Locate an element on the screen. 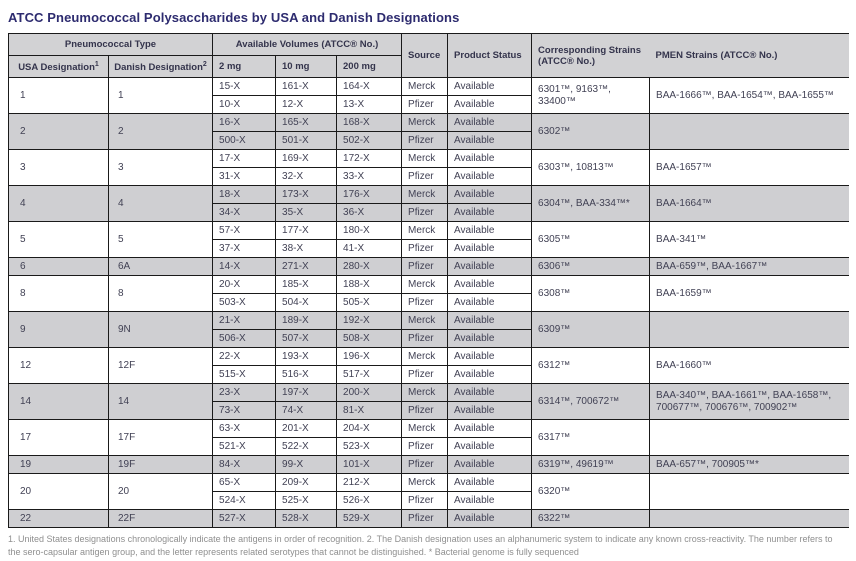 Image resolution: width=856 pixels, height=561 pixels. cell-mg2: 57-X is located at coordinates (244, 230).